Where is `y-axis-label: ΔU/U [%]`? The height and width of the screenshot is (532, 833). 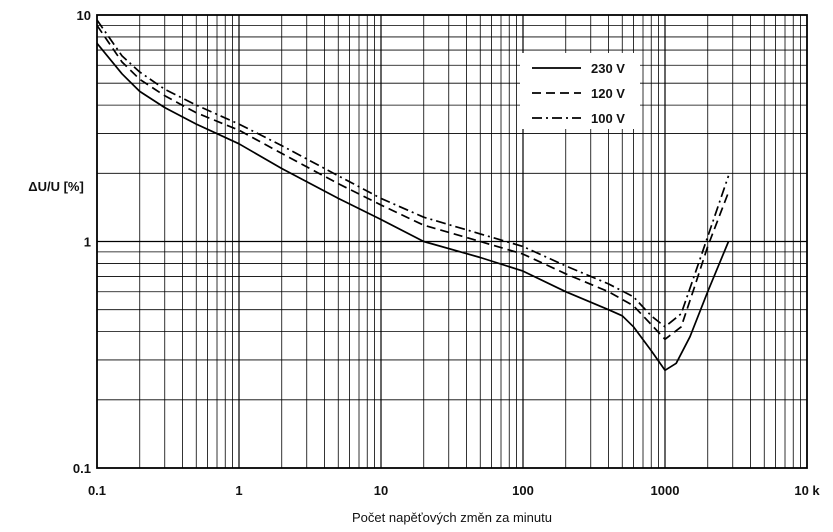
y-axis-label: ΔU/U [%] is located at coordinates (56, 186).